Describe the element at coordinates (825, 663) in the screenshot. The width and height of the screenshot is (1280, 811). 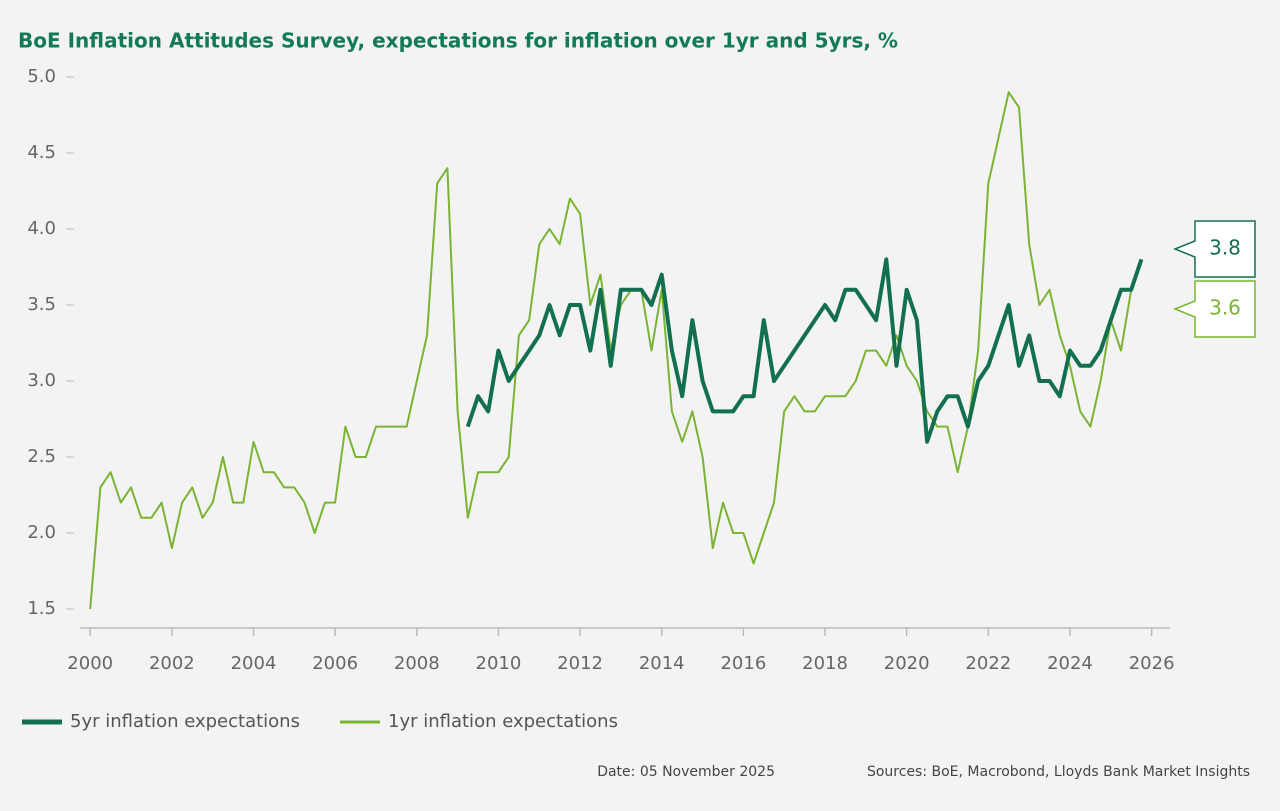
I see `x-tick-label: 2018` at that location.